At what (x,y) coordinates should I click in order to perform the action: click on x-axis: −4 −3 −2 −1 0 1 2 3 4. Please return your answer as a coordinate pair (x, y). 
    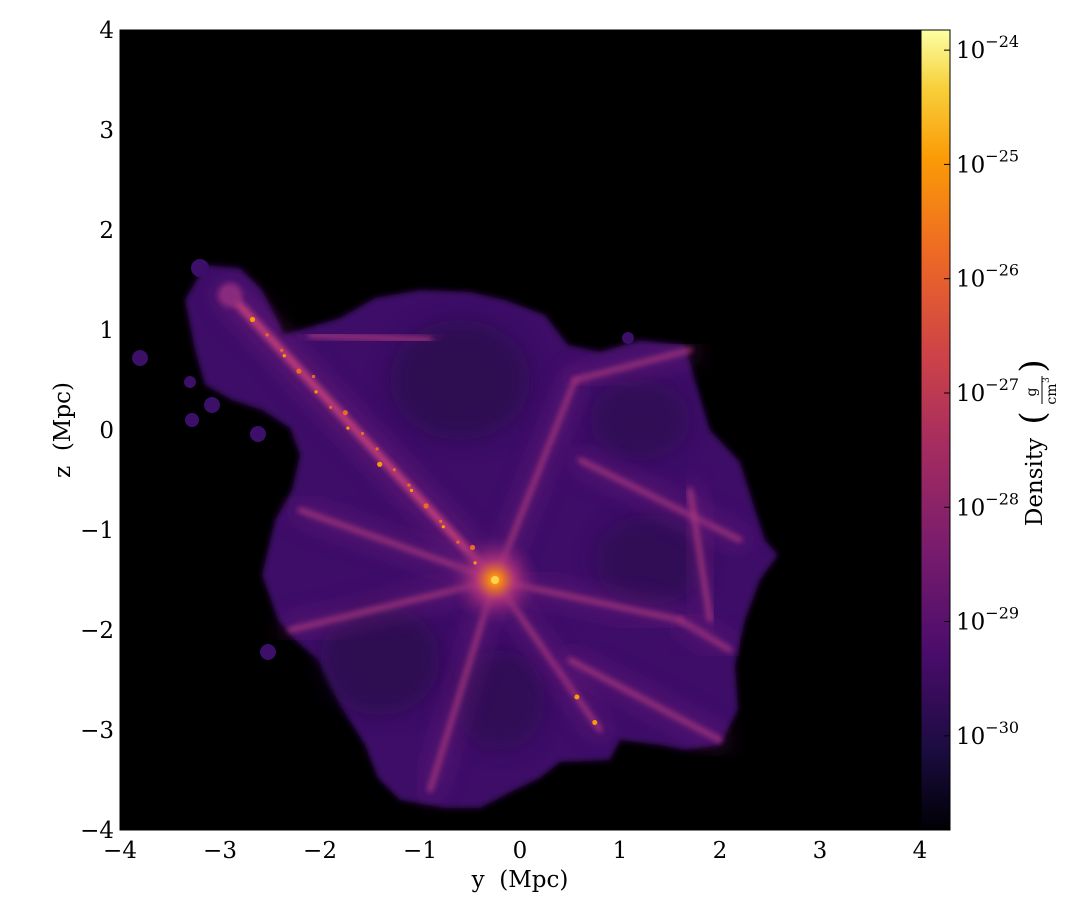
    Looking at the image, I should click on (515, 843).